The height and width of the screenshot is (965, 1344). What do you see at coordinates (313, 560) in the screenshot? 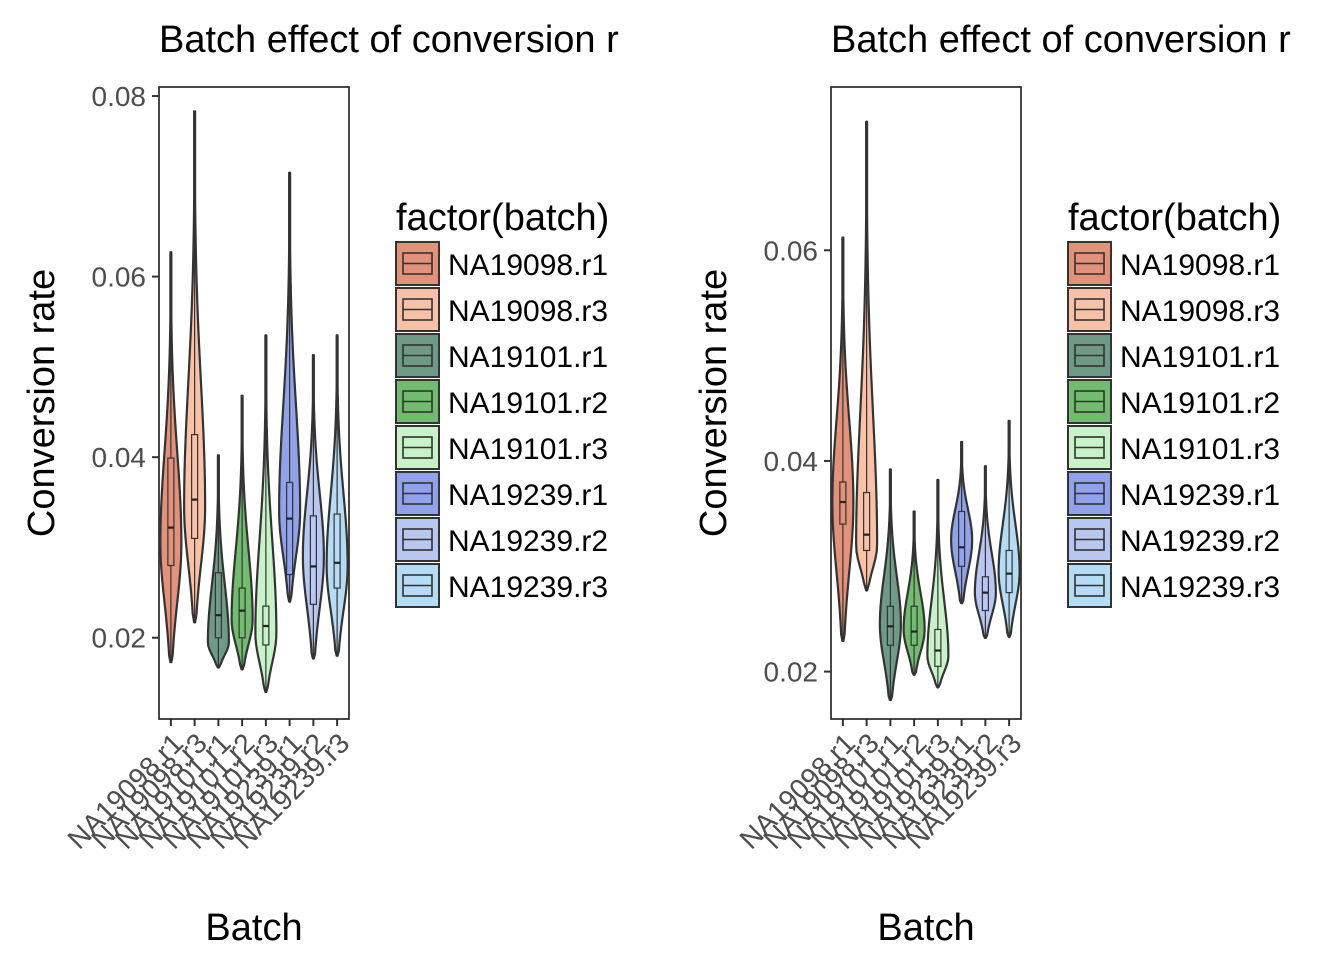
I see `box-NA19239.r2` at bounding box center [313, 560].